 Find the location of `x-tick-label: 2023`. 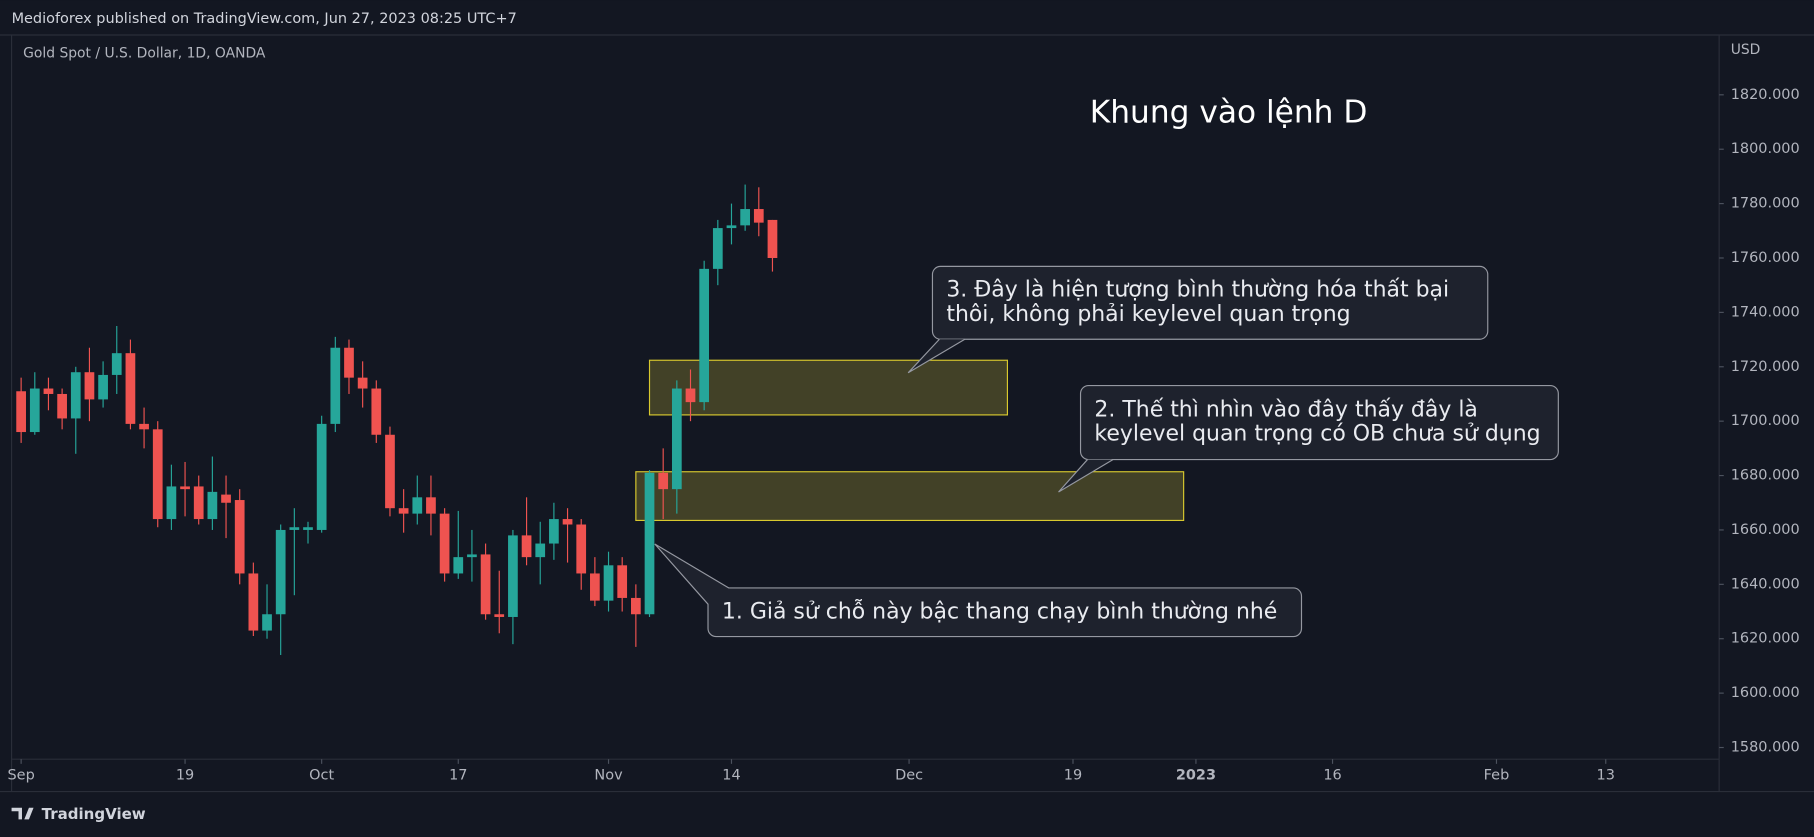

x-tick-label: 2023 is located at coordinates (1196, 775).